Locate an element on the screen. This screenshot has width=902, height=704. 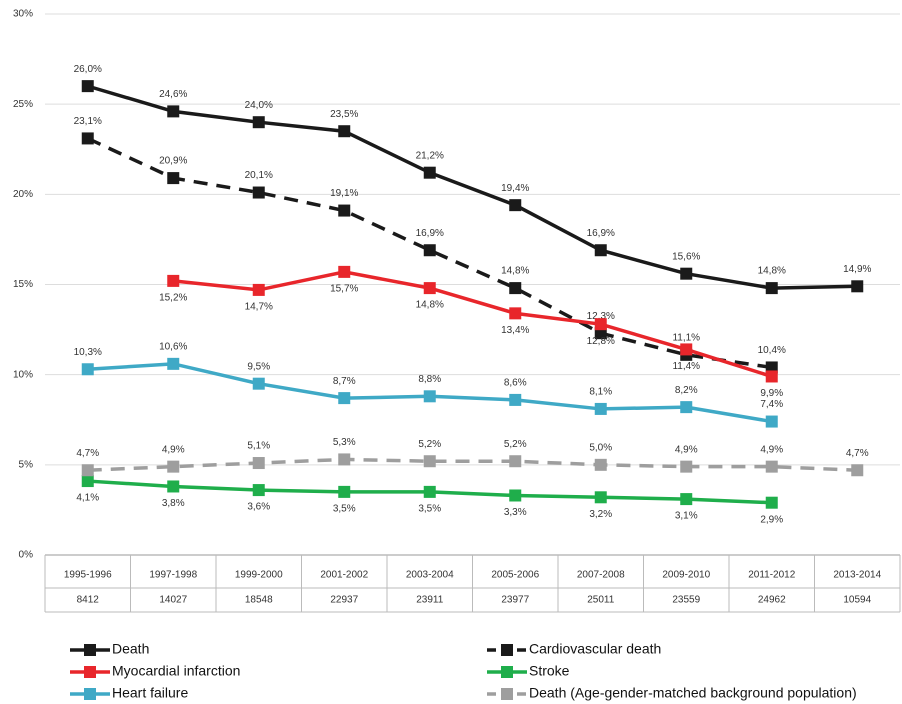
x-tick-label: 2003-2004 is located at coordinates (430, 575).